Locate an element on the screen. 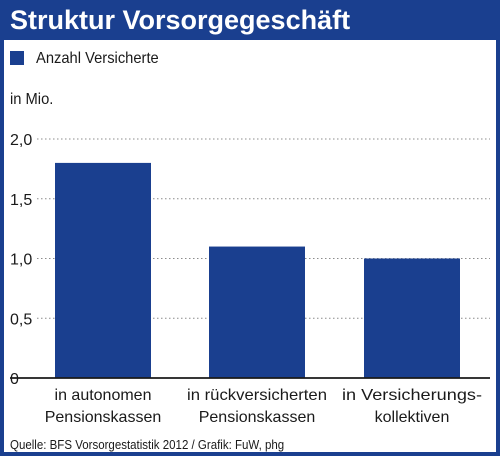 The height and width of the screenshot is (456, 500). legend-label: Anzahl Versicherte is located at coordinates (97, 58).